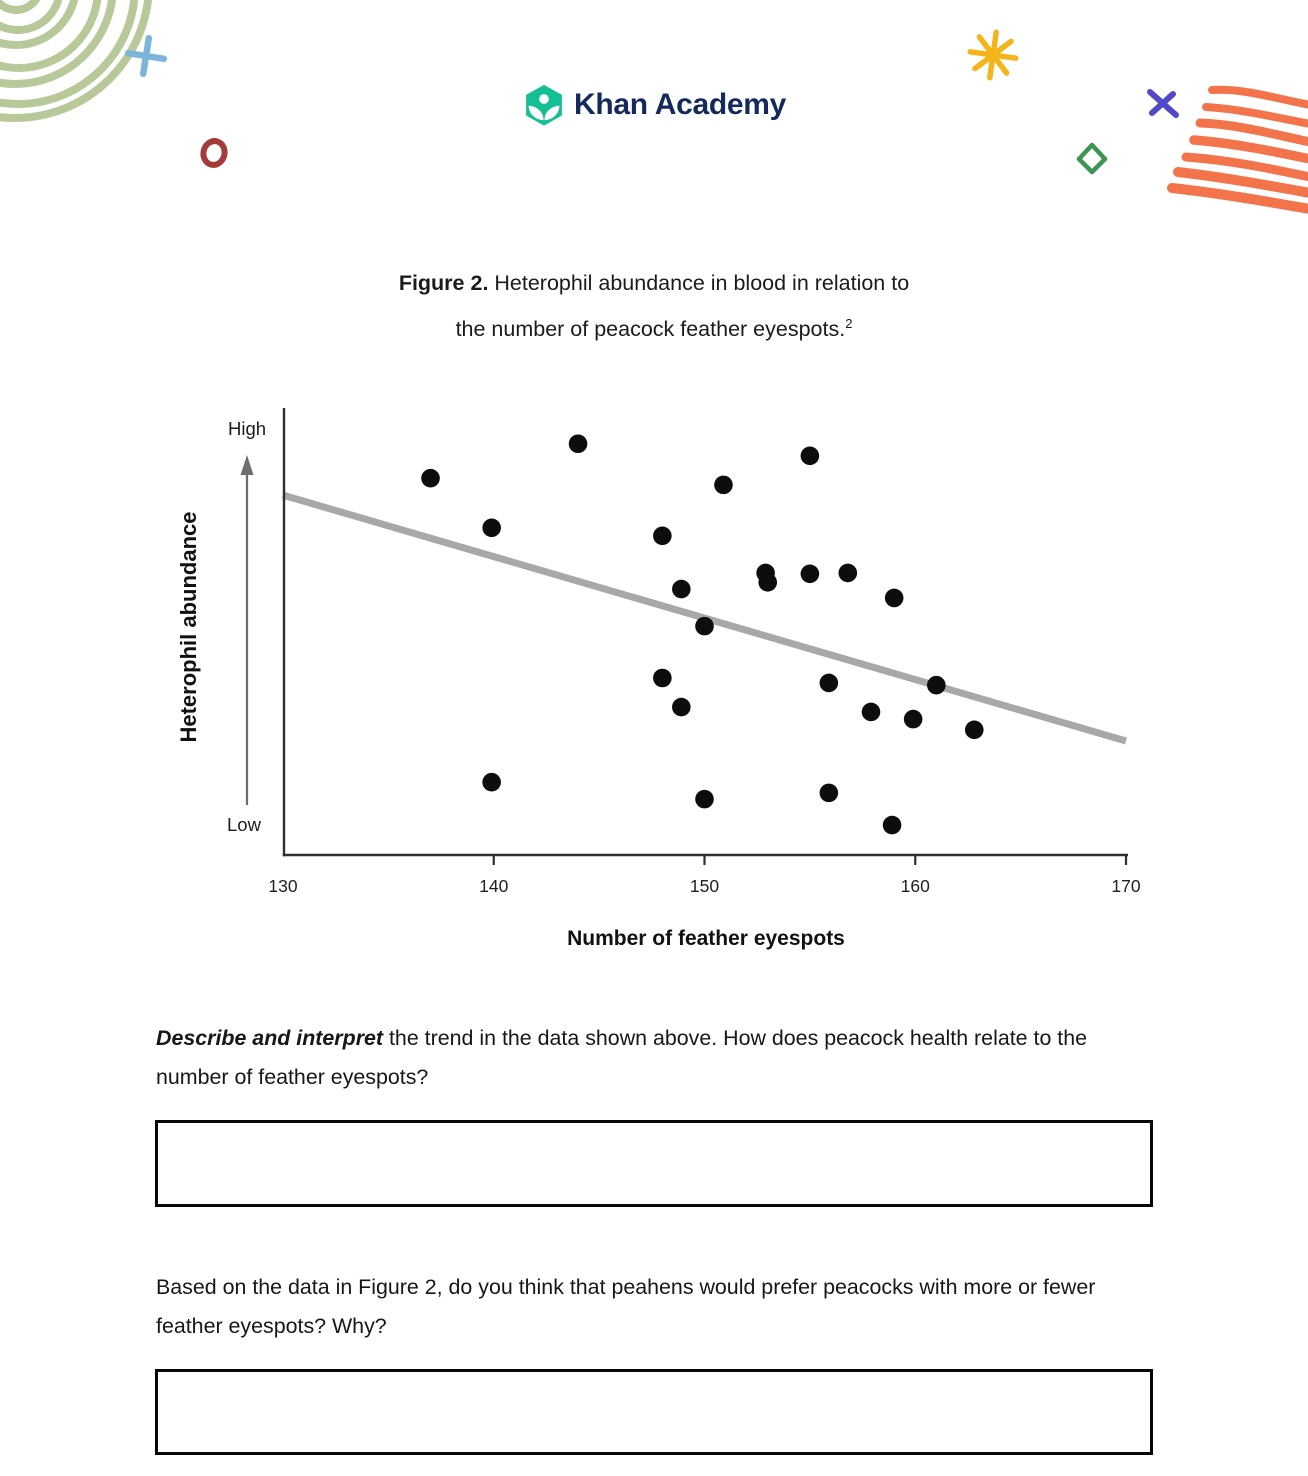  I want to click on figure-caption-footnote-marker: 2, so click(849, 323).